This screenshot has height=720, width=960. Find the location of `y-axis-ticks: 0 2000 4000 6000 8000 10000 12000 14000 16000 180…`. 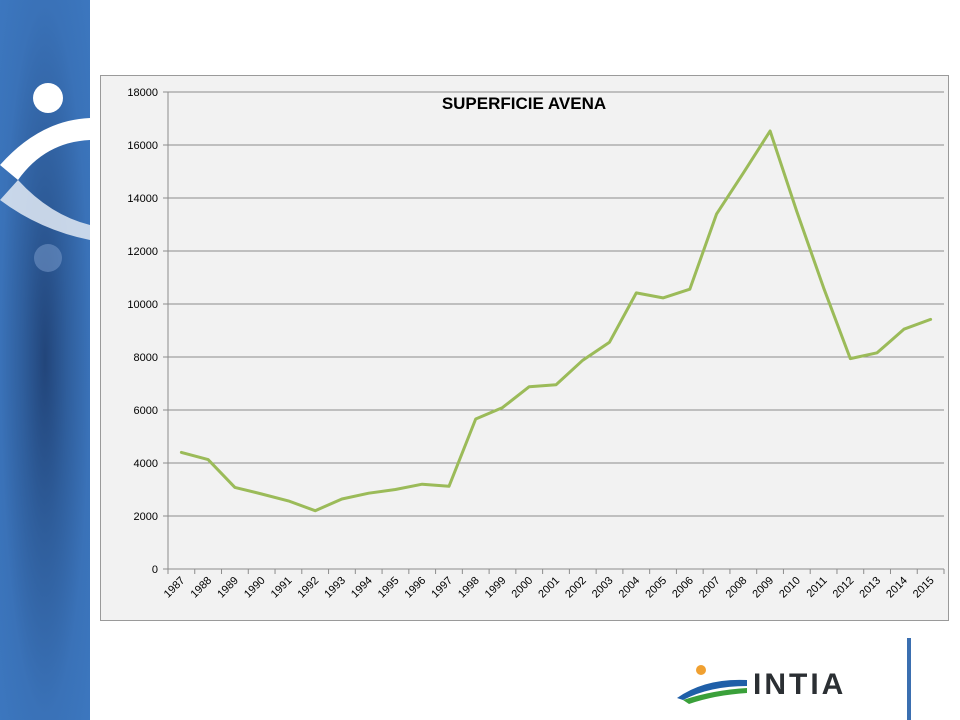

y-axis-ticks: 0 2000 4000 6000 8000 10000 12000 14000 16000 180… is located at coordinates (147, 331).